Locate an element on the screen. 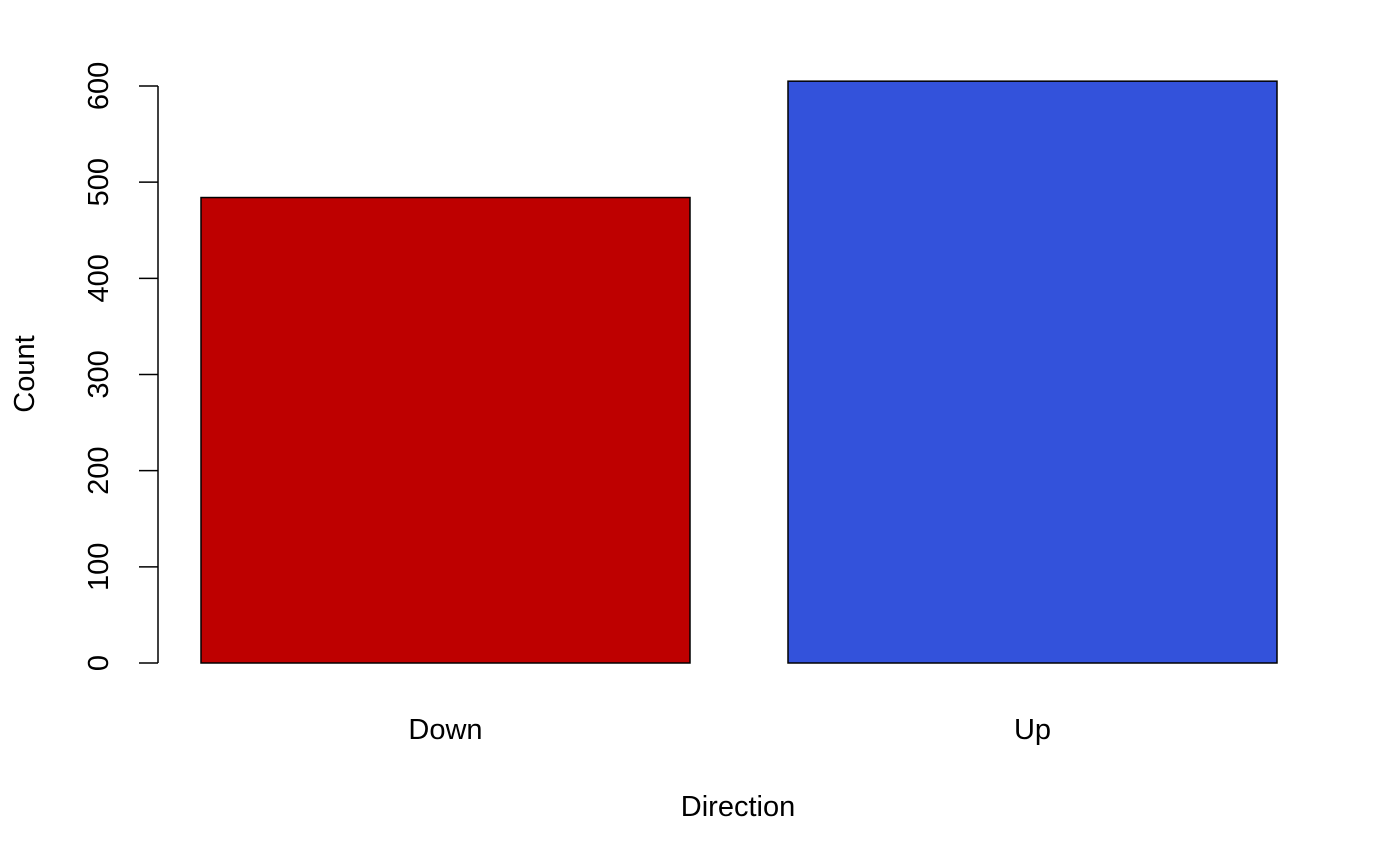 This screenshot has width=1400, height=865. y-tick-label: 500 is located at coordinates (99, 182).